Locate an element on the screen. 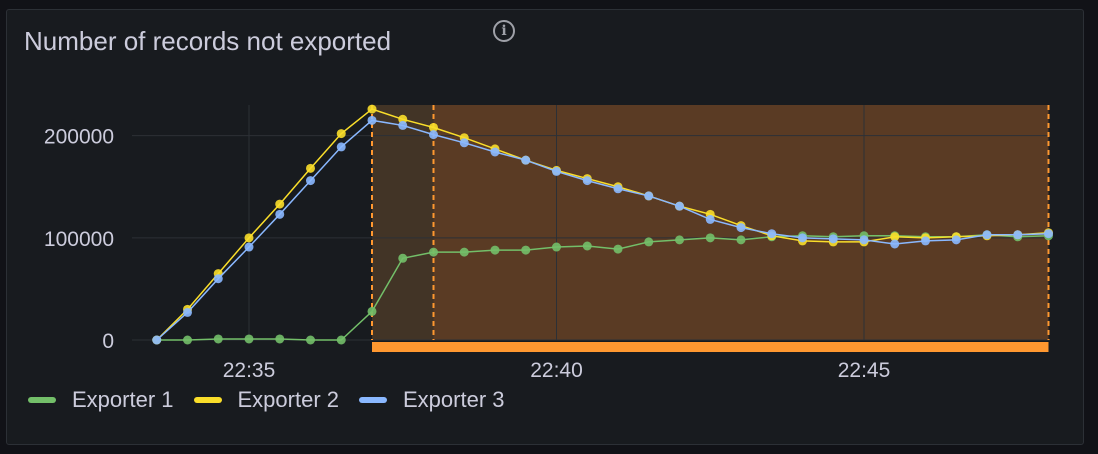 This screenshot has height=454, width=1098. panel-title: Number of records not exported is located at coordinates (208, 41).